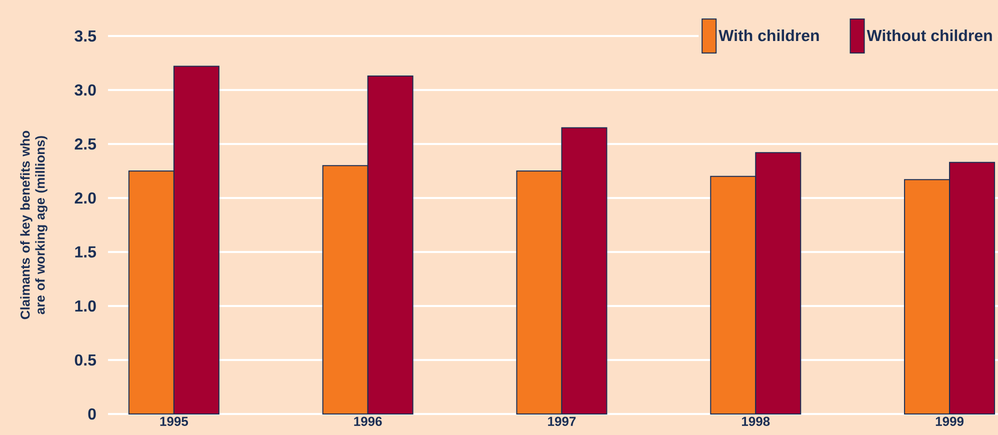  What do you see at coordinates (768, 35) in the screenshot?
I see `legend-label: With children` at bounding box center [768, 35].